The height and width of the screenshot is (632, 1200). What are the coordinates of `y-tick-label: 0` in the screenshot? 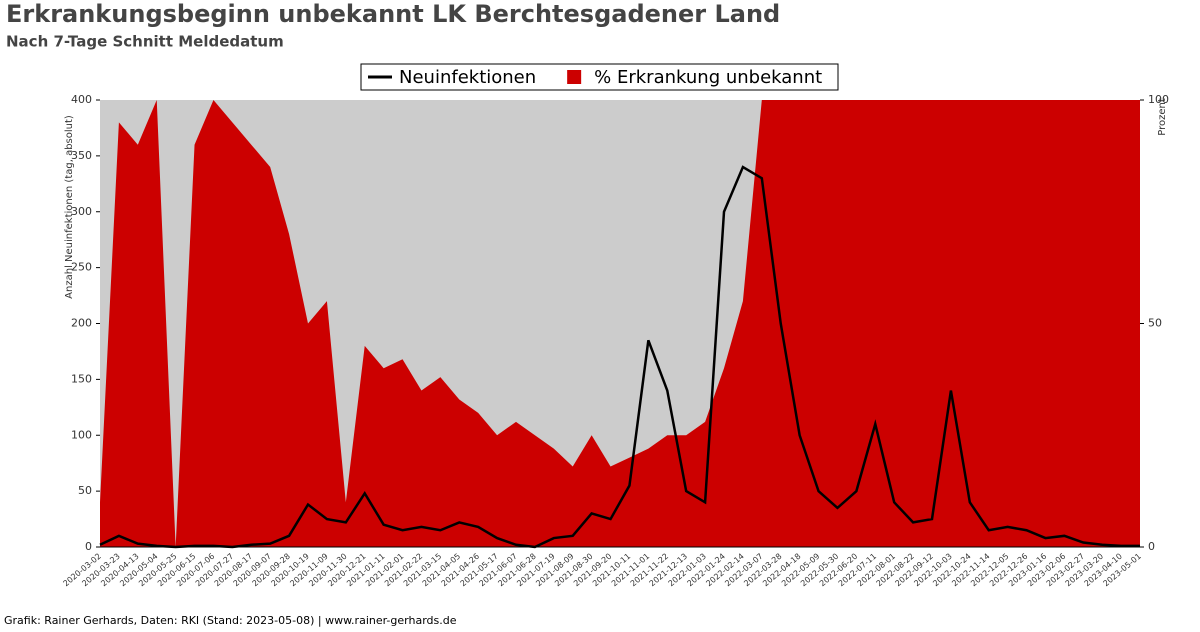 It's located at (88, 546).